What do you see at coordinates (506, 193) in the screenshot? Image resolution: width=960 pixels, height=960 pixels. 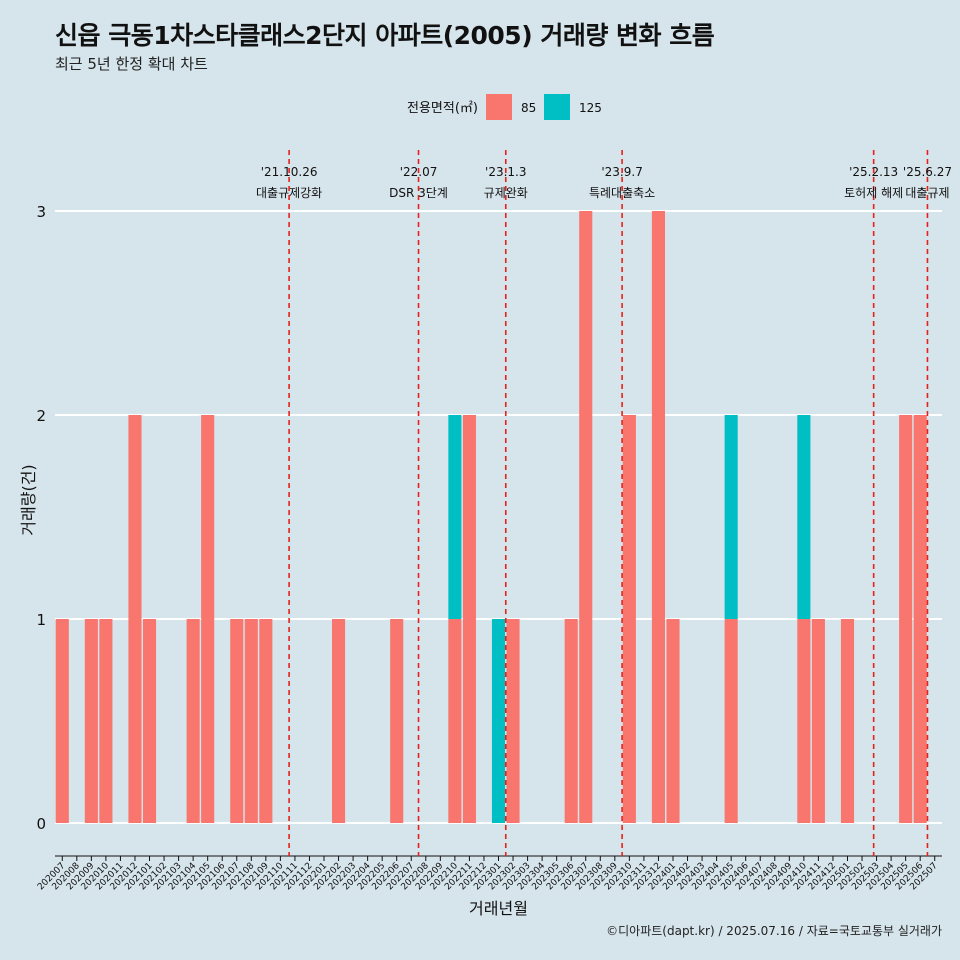 I see `event-label: 규제완화` at bounding box center [506, 193].